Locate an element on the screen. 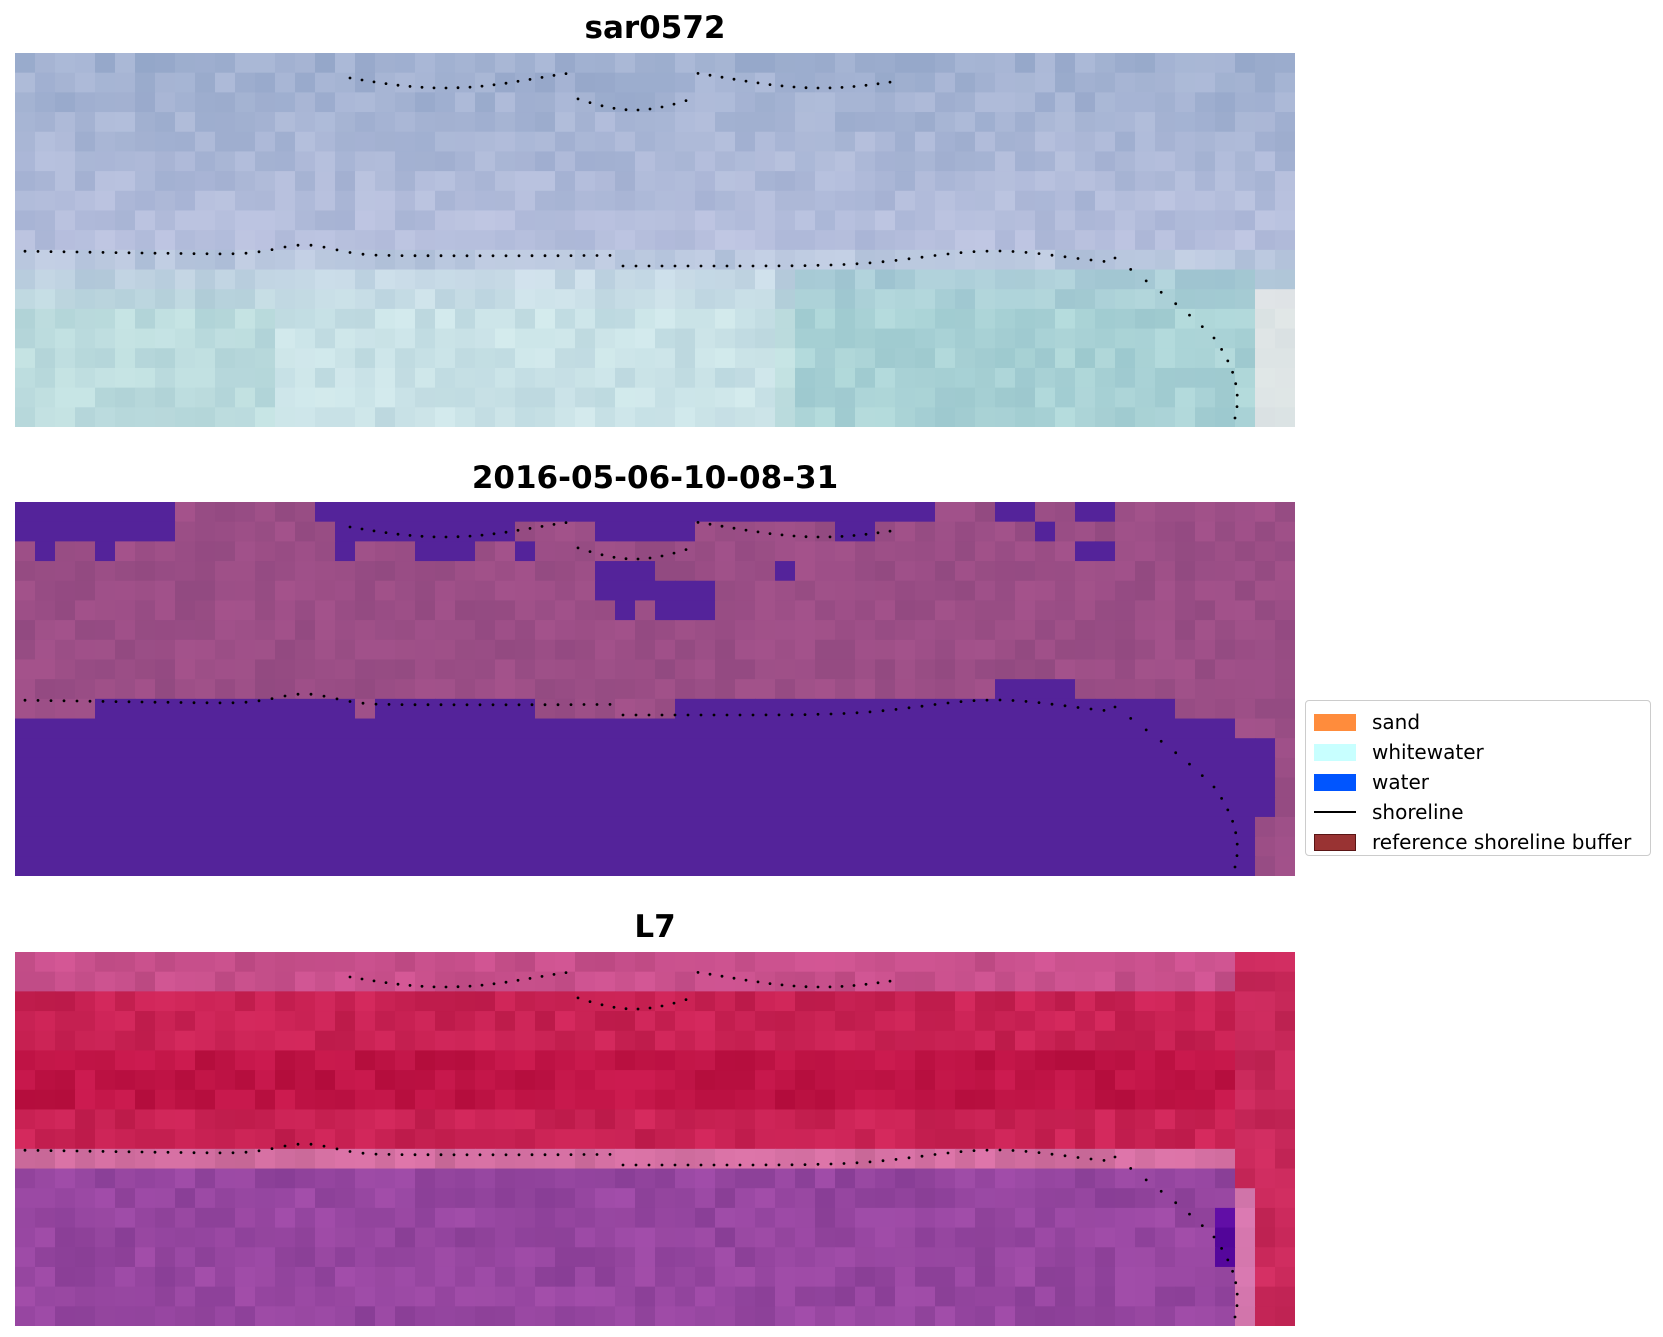 The height and width of the screenshot is (1337, 1663). water-swatch is located at coordinates (1335, 782).